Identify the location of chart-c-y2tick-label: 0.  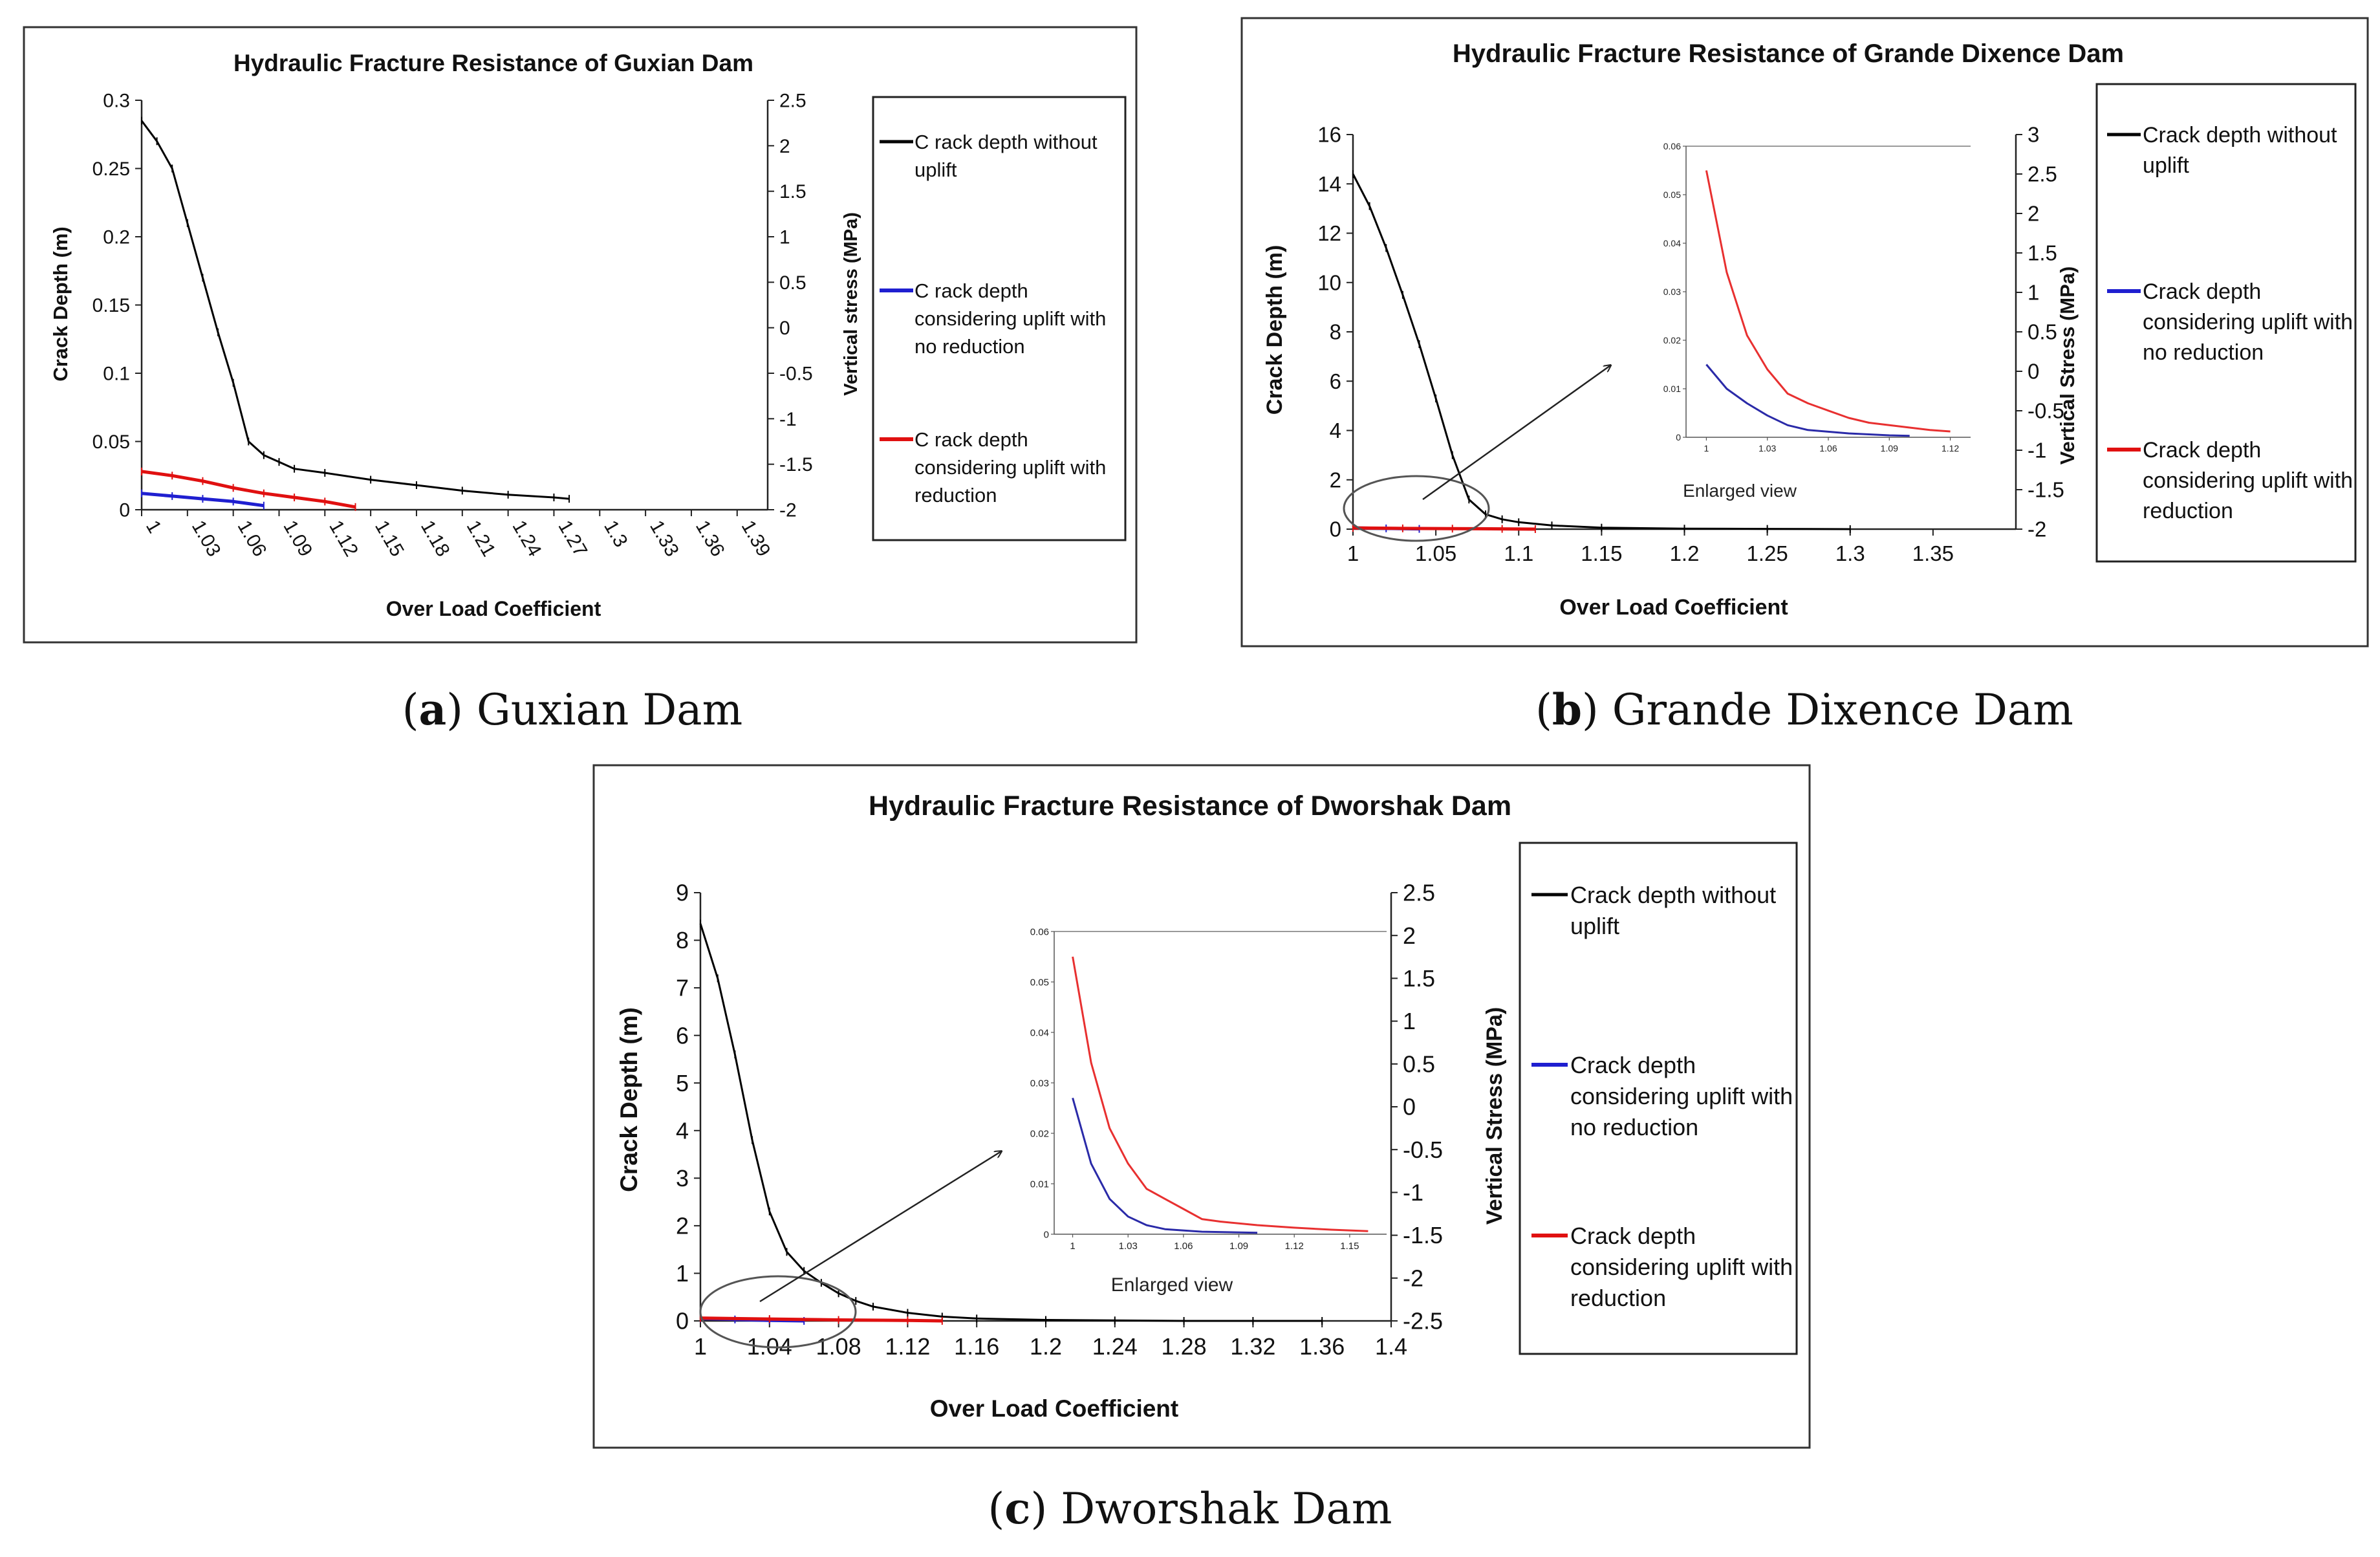
(1409, 1107).